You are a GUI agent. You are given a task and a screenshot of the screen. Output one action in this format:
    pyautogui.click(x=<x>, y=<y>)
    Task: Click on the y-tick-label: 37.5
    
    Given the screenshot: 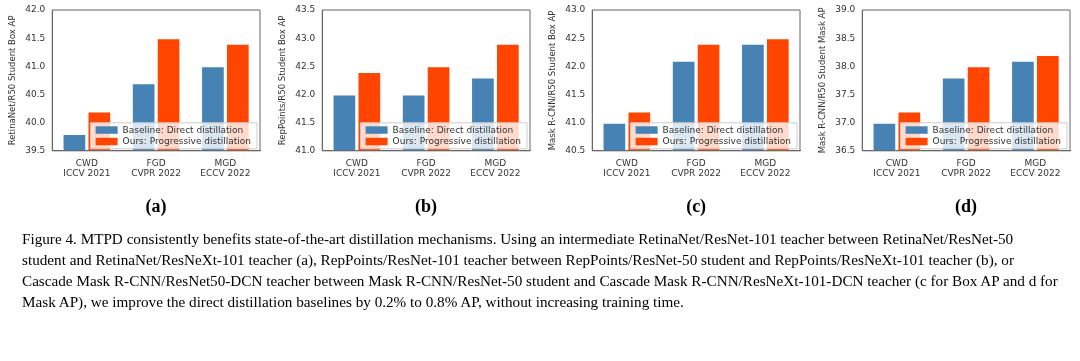 What is the action you would take?
    pyautogui.click(x=845, y=93)
    